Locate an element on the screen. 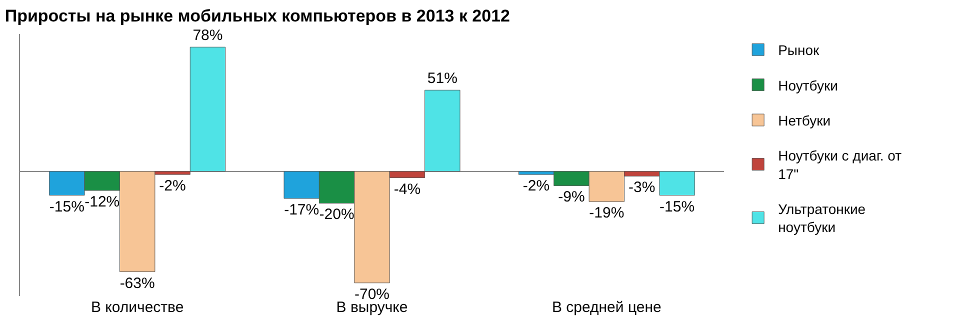 The width and height of the screenshot is (974, 328). legend-label: Нетбуки is located at coordinates (804, 120).